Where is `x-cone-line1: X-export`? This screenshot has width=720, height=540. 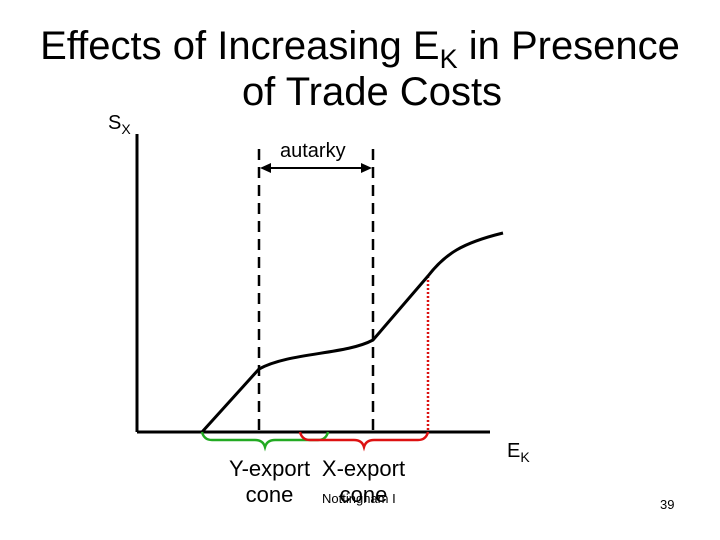
x-cone-line1: X-export is located at coordinates (363, 468).